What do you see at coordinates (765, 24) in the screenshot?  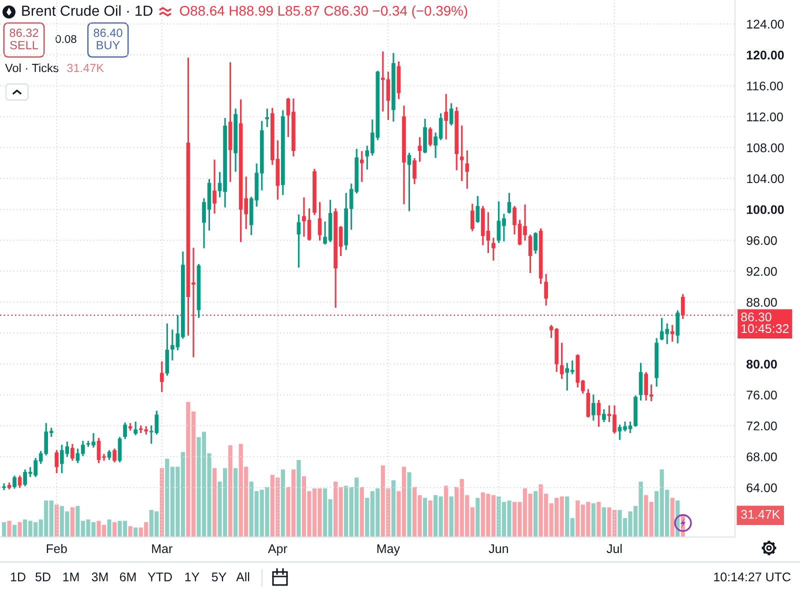 I see `y-tick-label: 124.00` at bounding box center [765, 24].